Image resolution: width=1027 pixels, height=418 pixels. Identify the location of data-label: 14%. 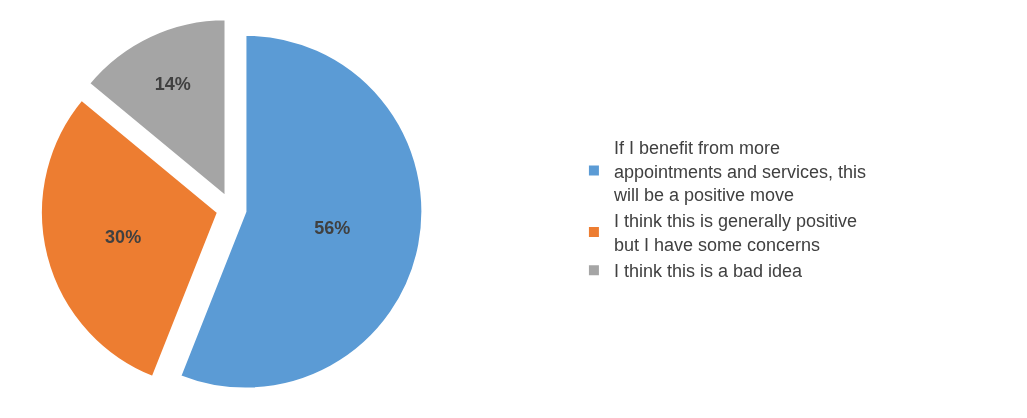
(172, 83).